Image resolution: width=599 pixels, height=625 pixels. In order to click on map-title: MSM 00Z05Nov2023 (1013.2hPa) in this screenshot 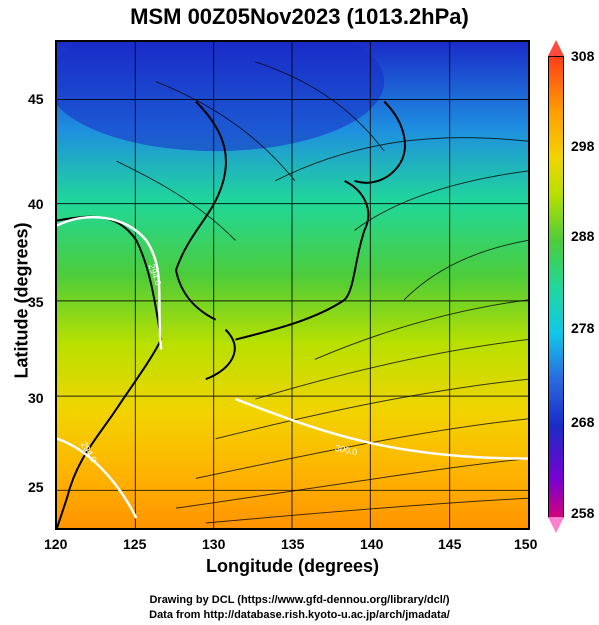, I will do `click(299, 16)`.